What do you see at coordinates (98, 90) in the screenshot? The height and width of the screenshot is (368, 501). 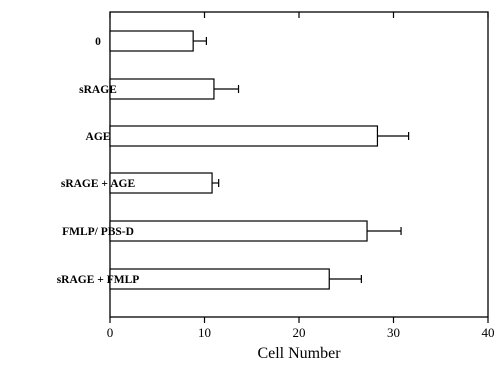 I see `category-label: sRAGE` at bounding box center [98, 90].